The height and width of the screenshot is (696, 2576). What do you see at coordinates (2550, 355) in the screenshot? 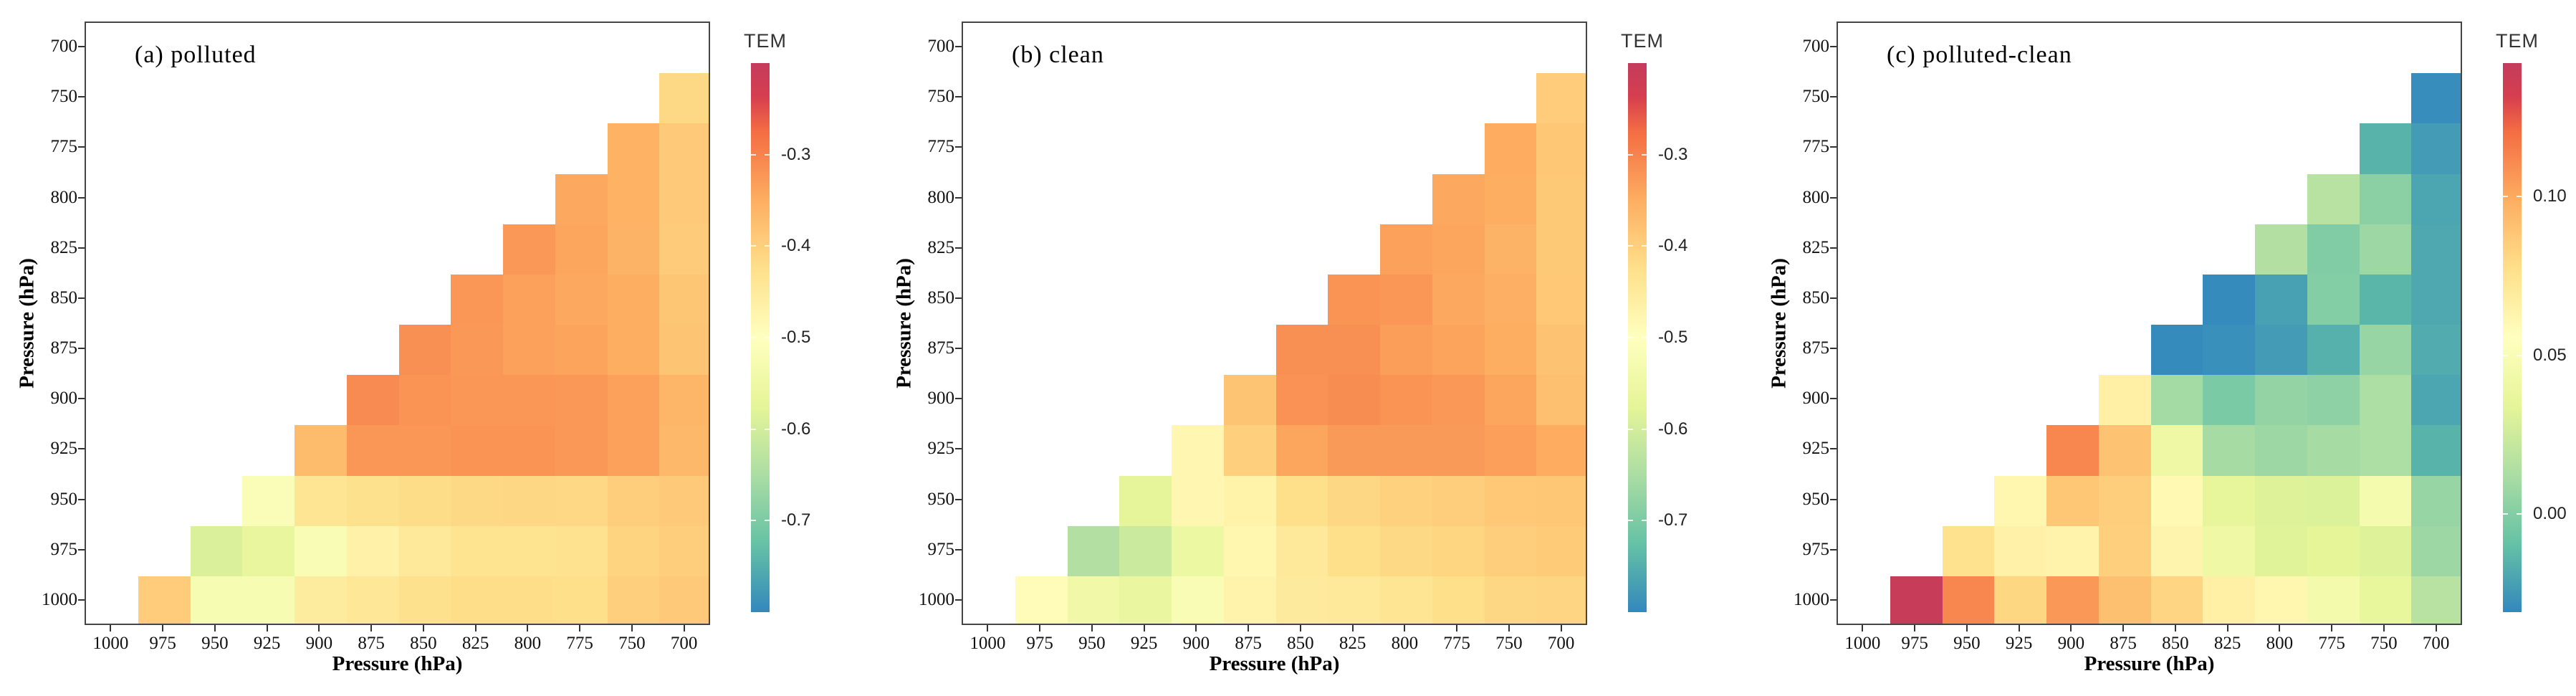
I see `colorbar-tick-label: 0.05` at bounding box center [2550, 355].